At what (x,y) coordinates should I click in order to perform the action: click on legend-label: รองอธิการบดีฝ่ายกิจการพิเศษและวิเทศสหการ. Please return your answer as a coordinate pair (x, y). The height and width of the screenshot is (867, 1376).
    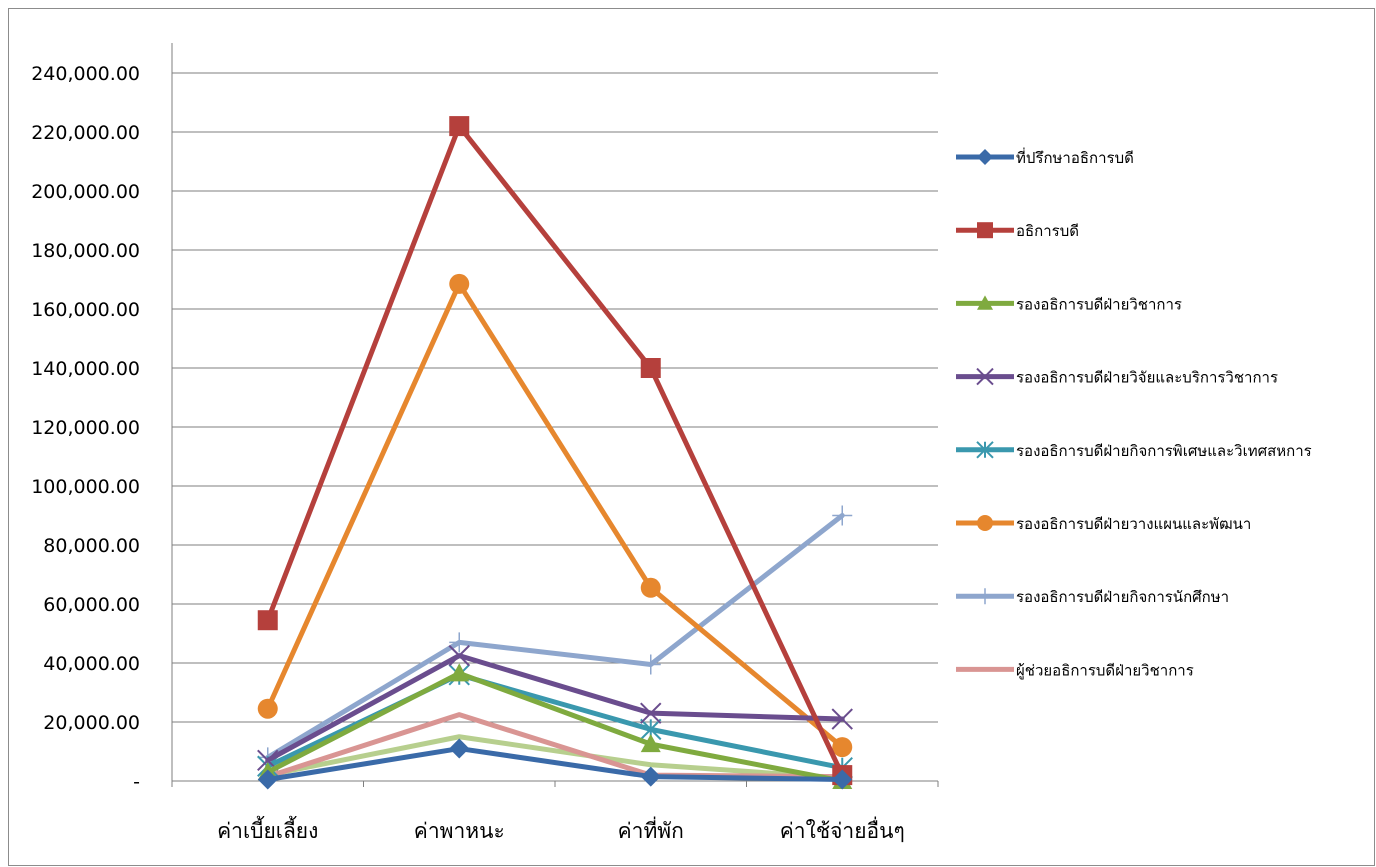
    Looking at the image, I should click on (1164, 451).